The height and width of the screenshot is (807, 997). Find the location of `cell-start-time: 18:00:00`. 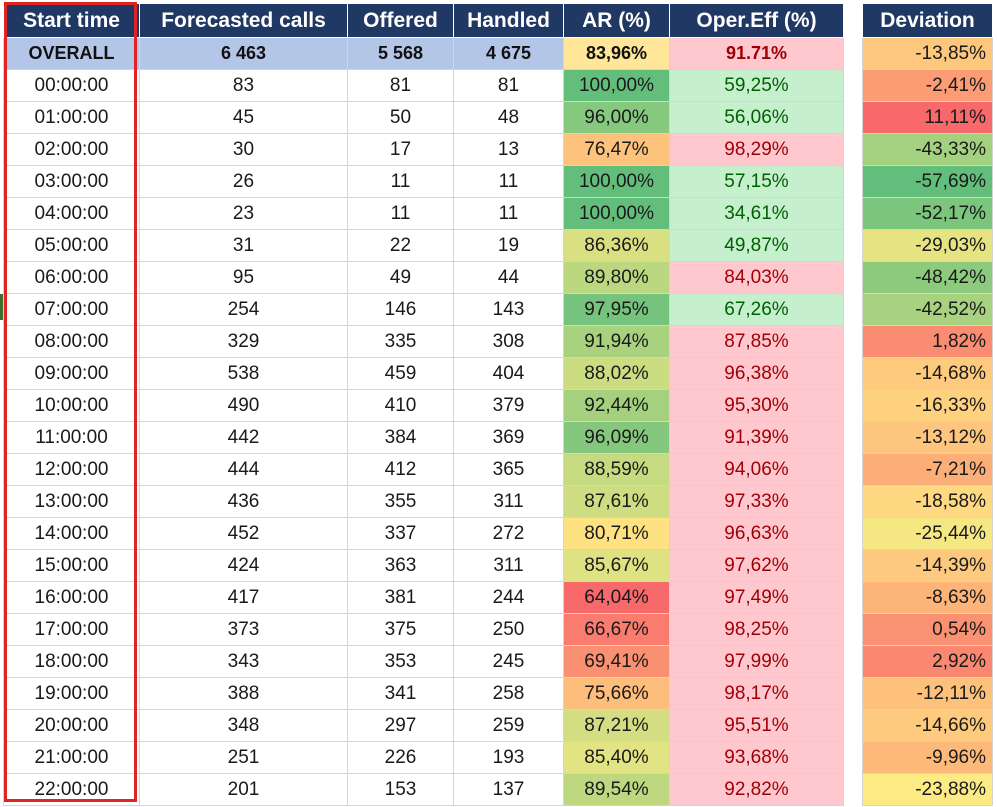

cell-start-time: 18:00:00 is located at coordinates (71, 661).